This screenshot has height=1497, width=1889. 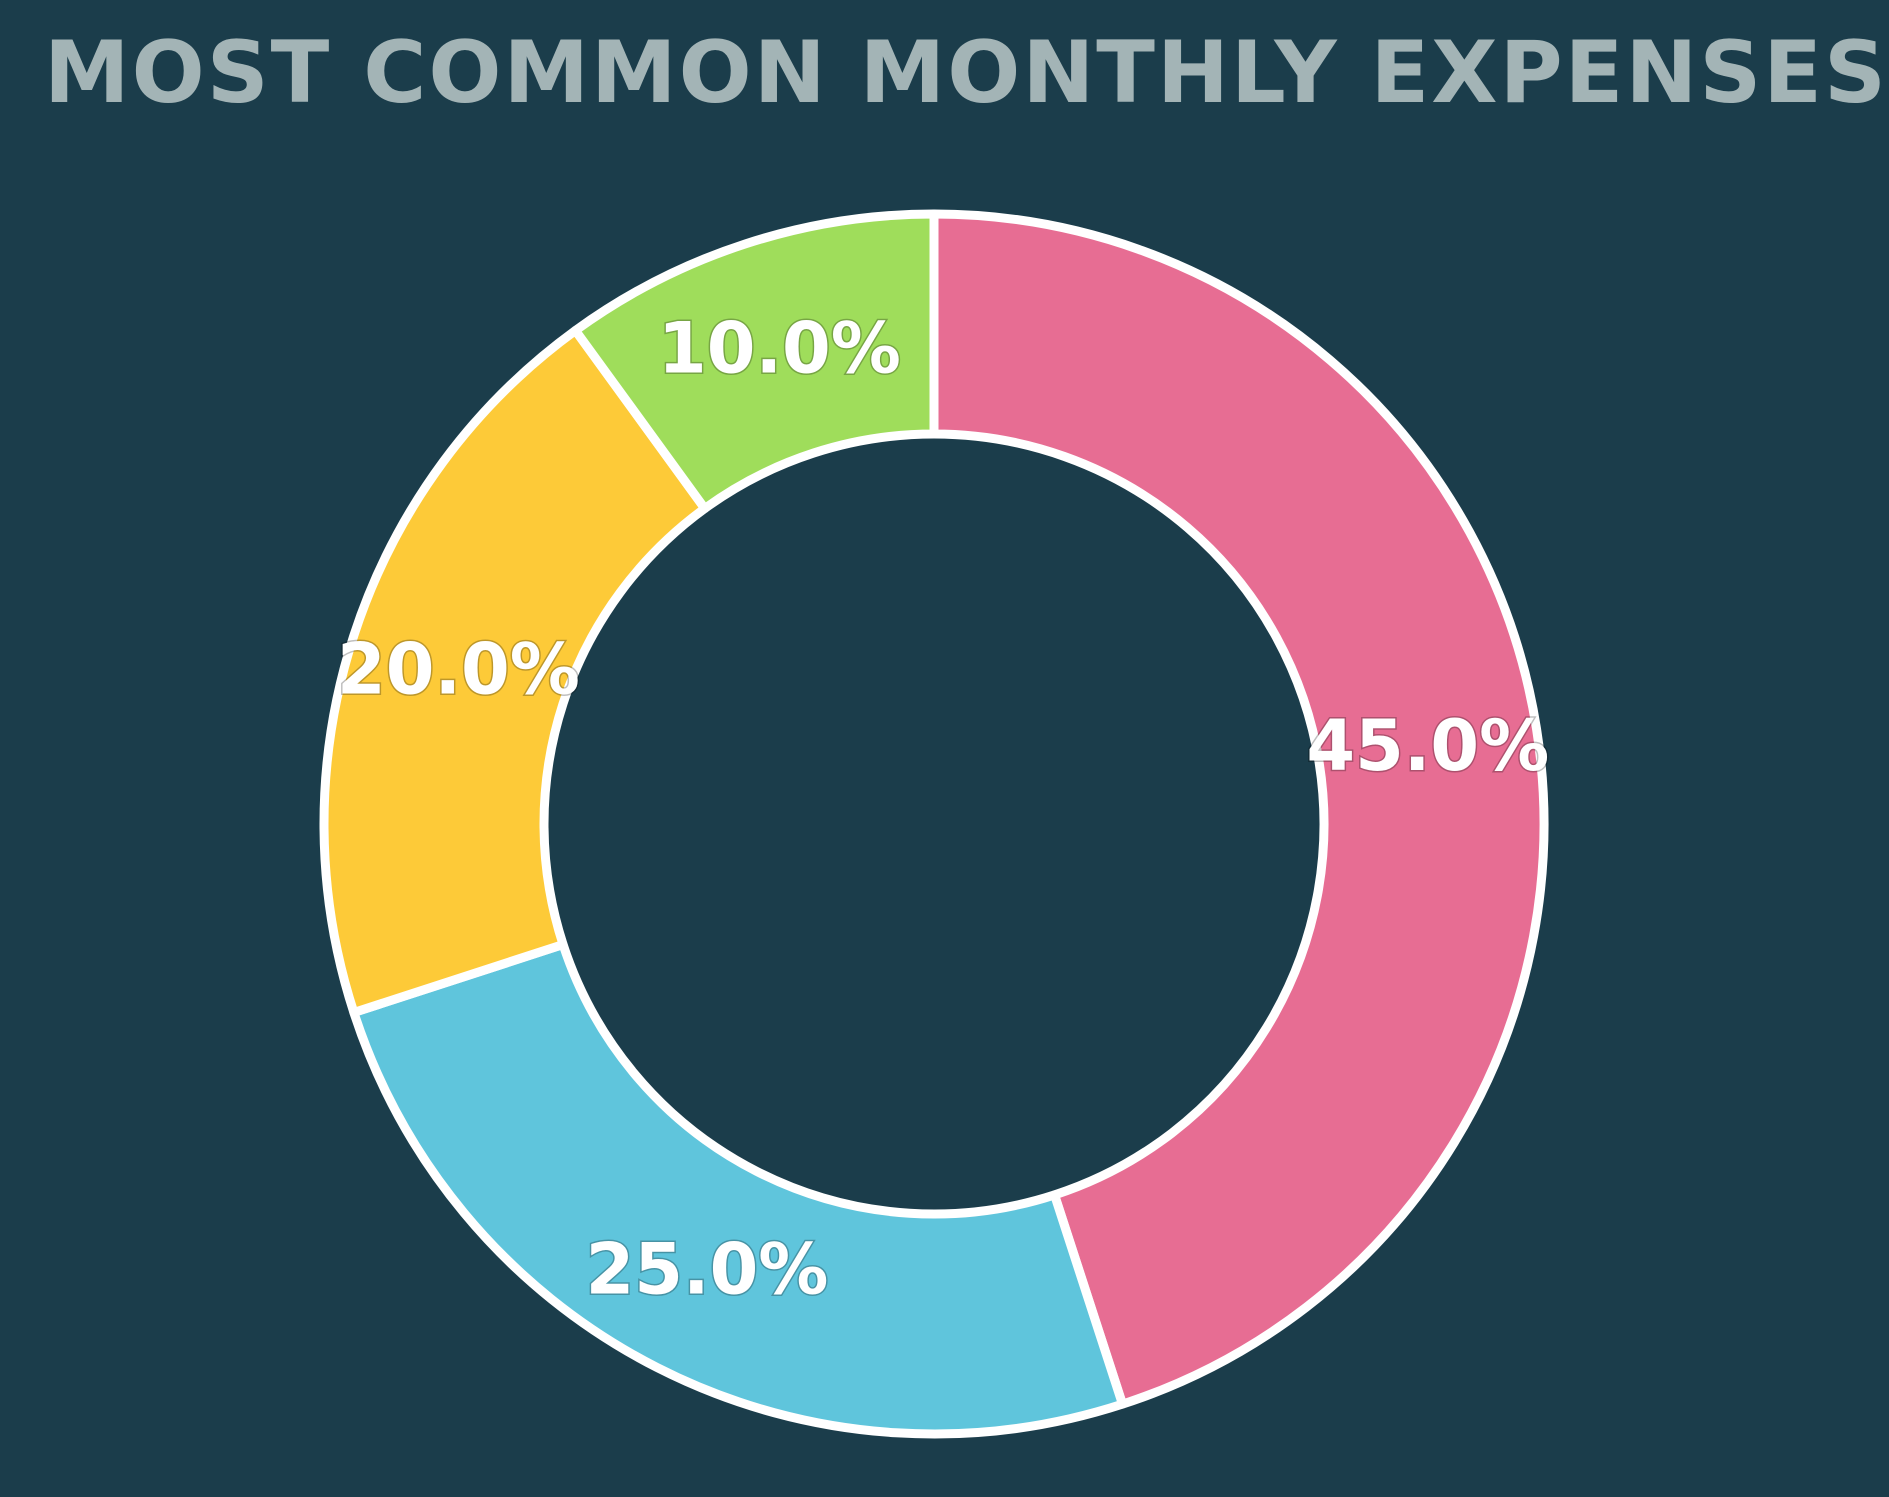 What do you see at coordinates (458, 669) in the screenshot?
I see `slice-label-2: 20.0%` at bounding box center [458, 669].